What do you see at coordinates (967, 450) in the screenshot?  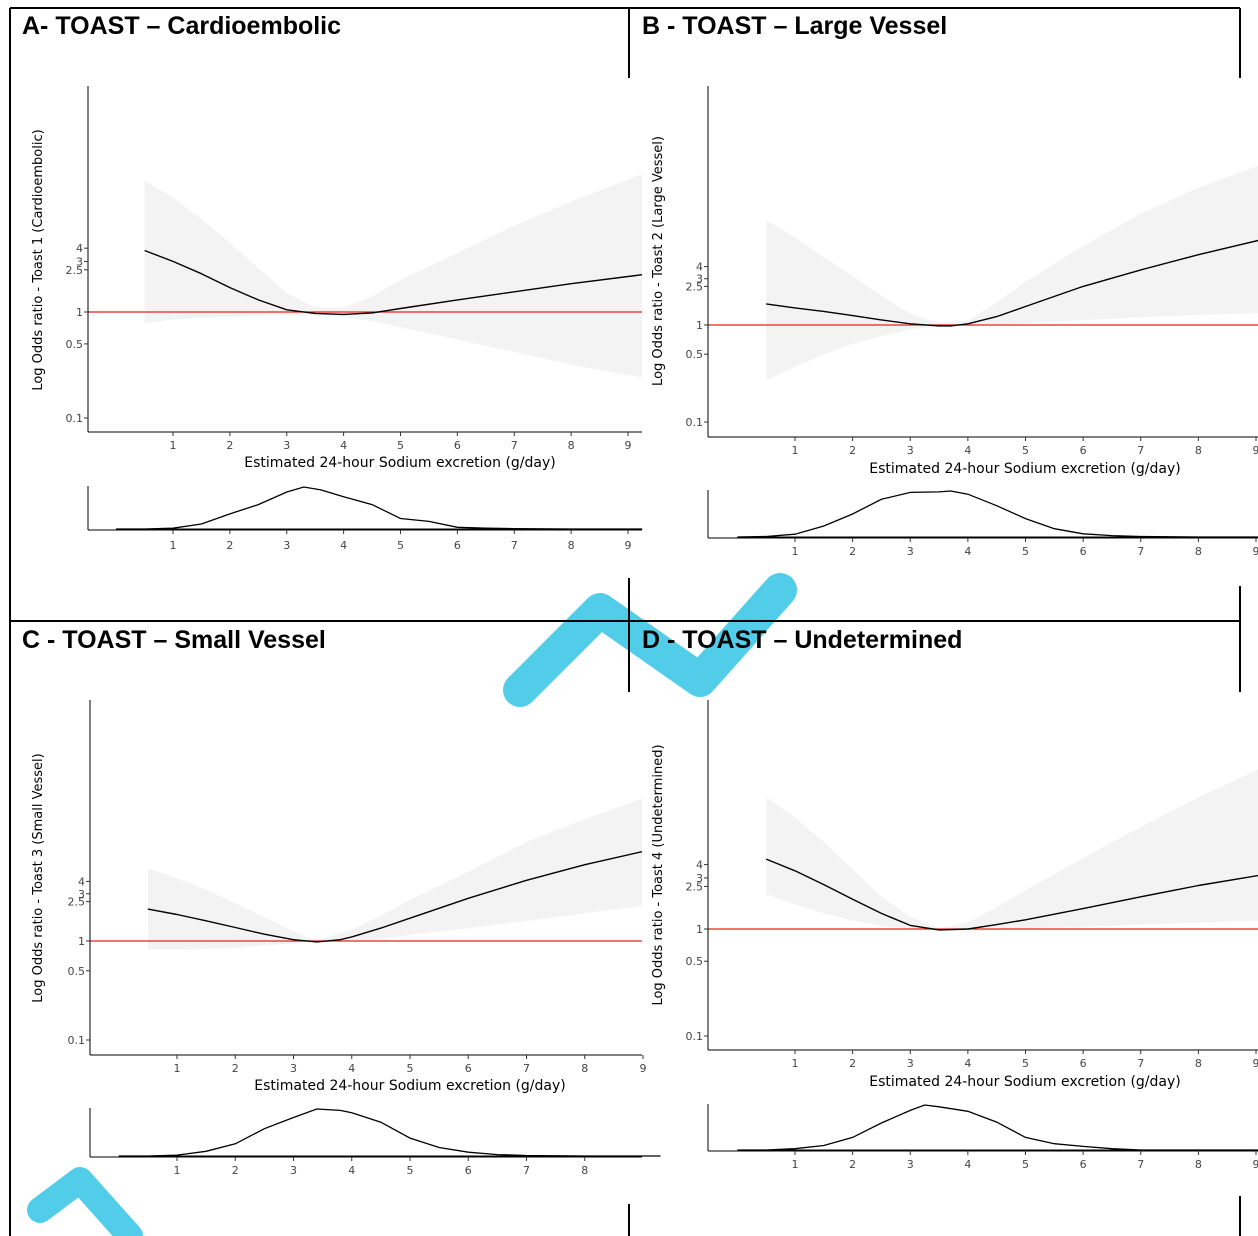 I see `panel-b-x-tick-label: 4` at bounding box center [967, 450].